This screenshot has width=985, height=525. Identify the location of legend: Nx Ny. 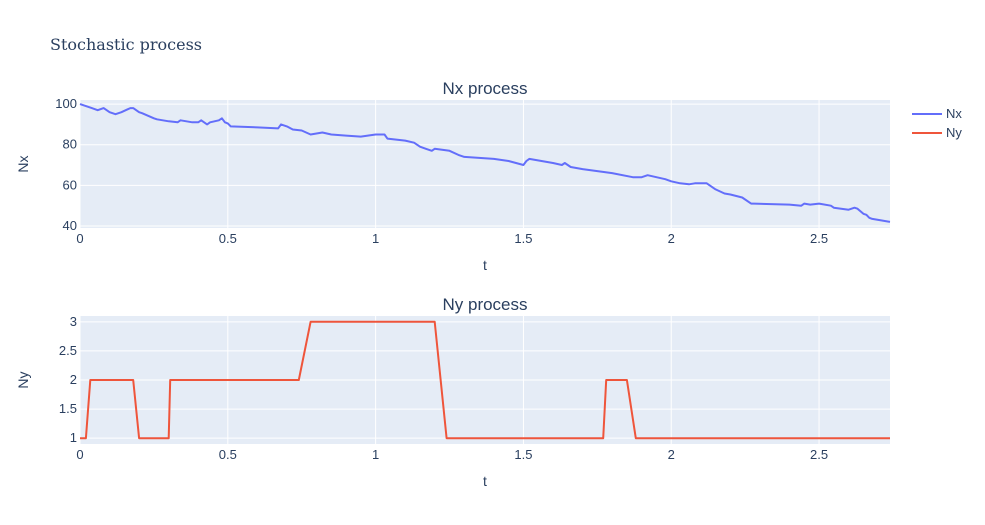
(937, 123).